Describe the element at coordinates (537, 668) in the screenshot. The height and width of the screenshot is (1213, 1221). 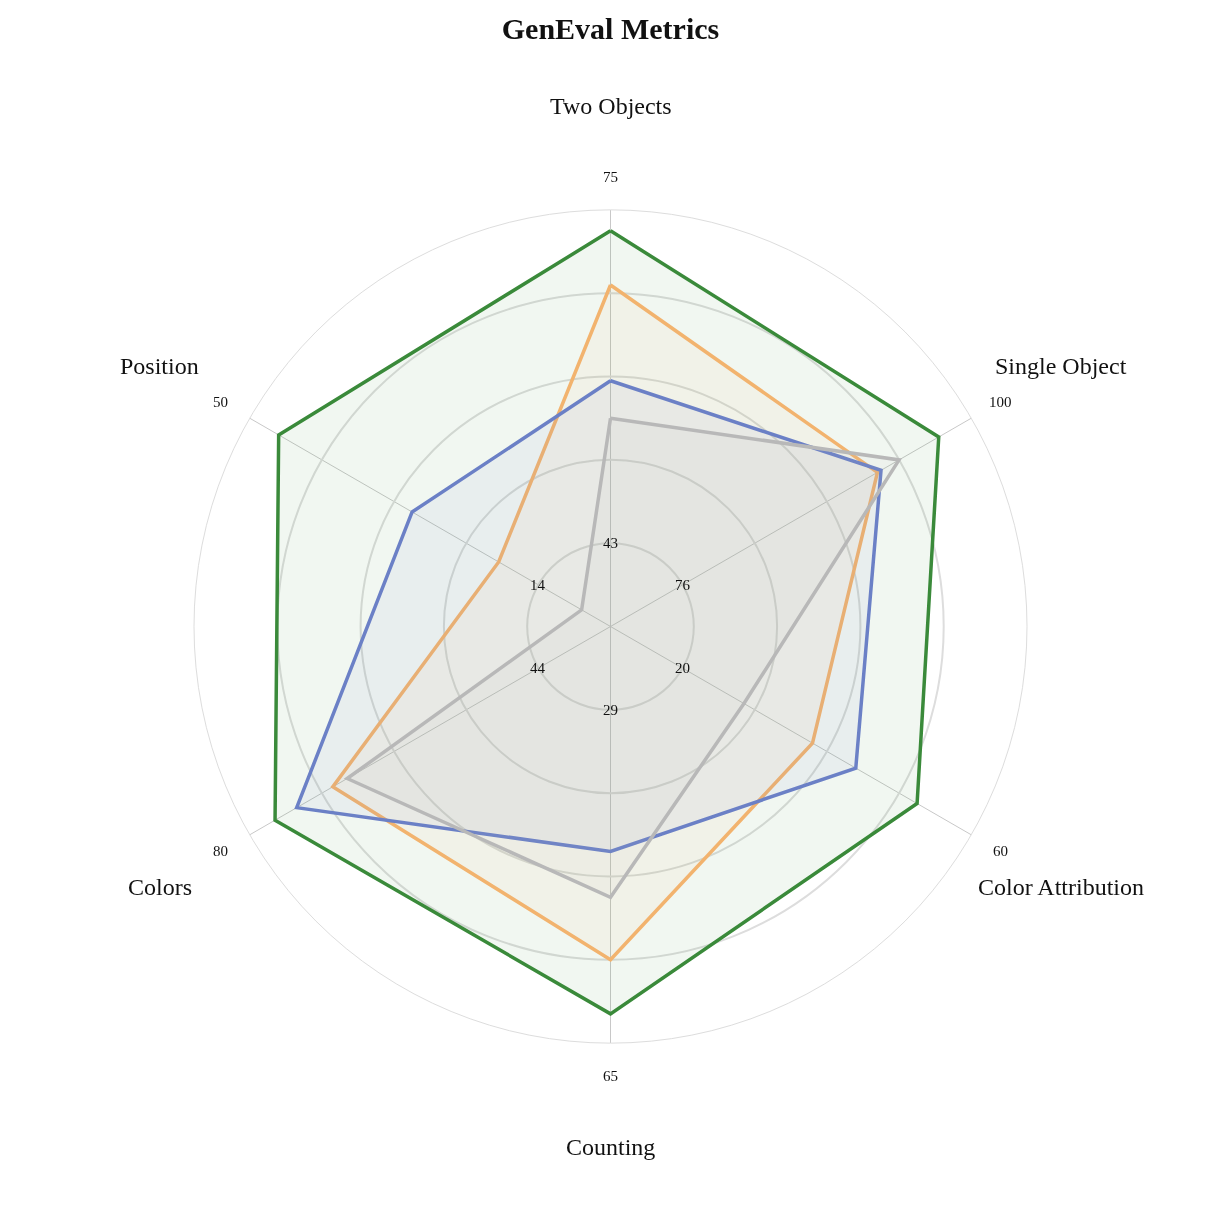
I see `text: 44` at that location.